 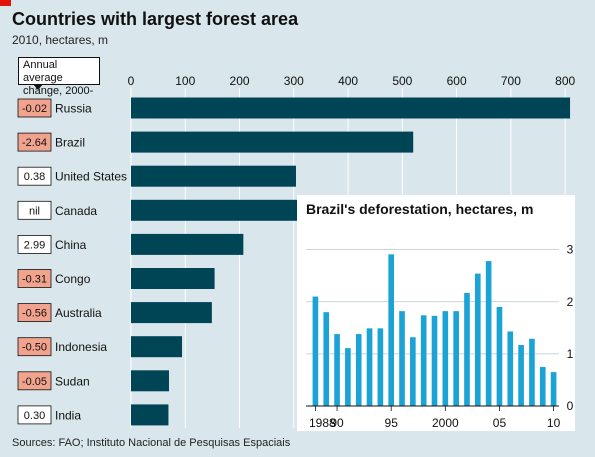 I want to click on country-label: Brazil, so click(x=70, y=143).